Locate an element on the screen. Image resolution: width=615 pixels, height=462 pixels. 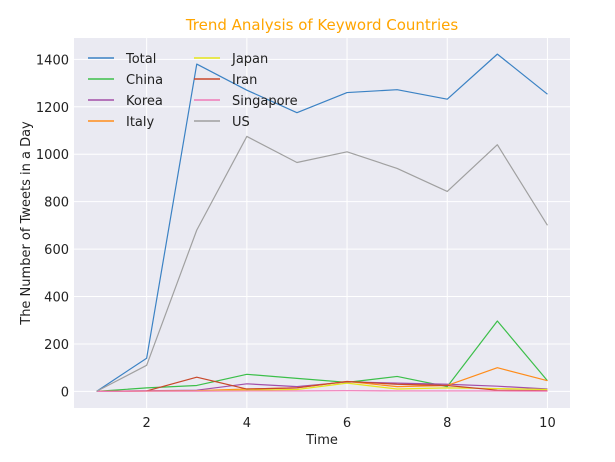
y-tick-label: 0 is located at coordinates (65, 392).